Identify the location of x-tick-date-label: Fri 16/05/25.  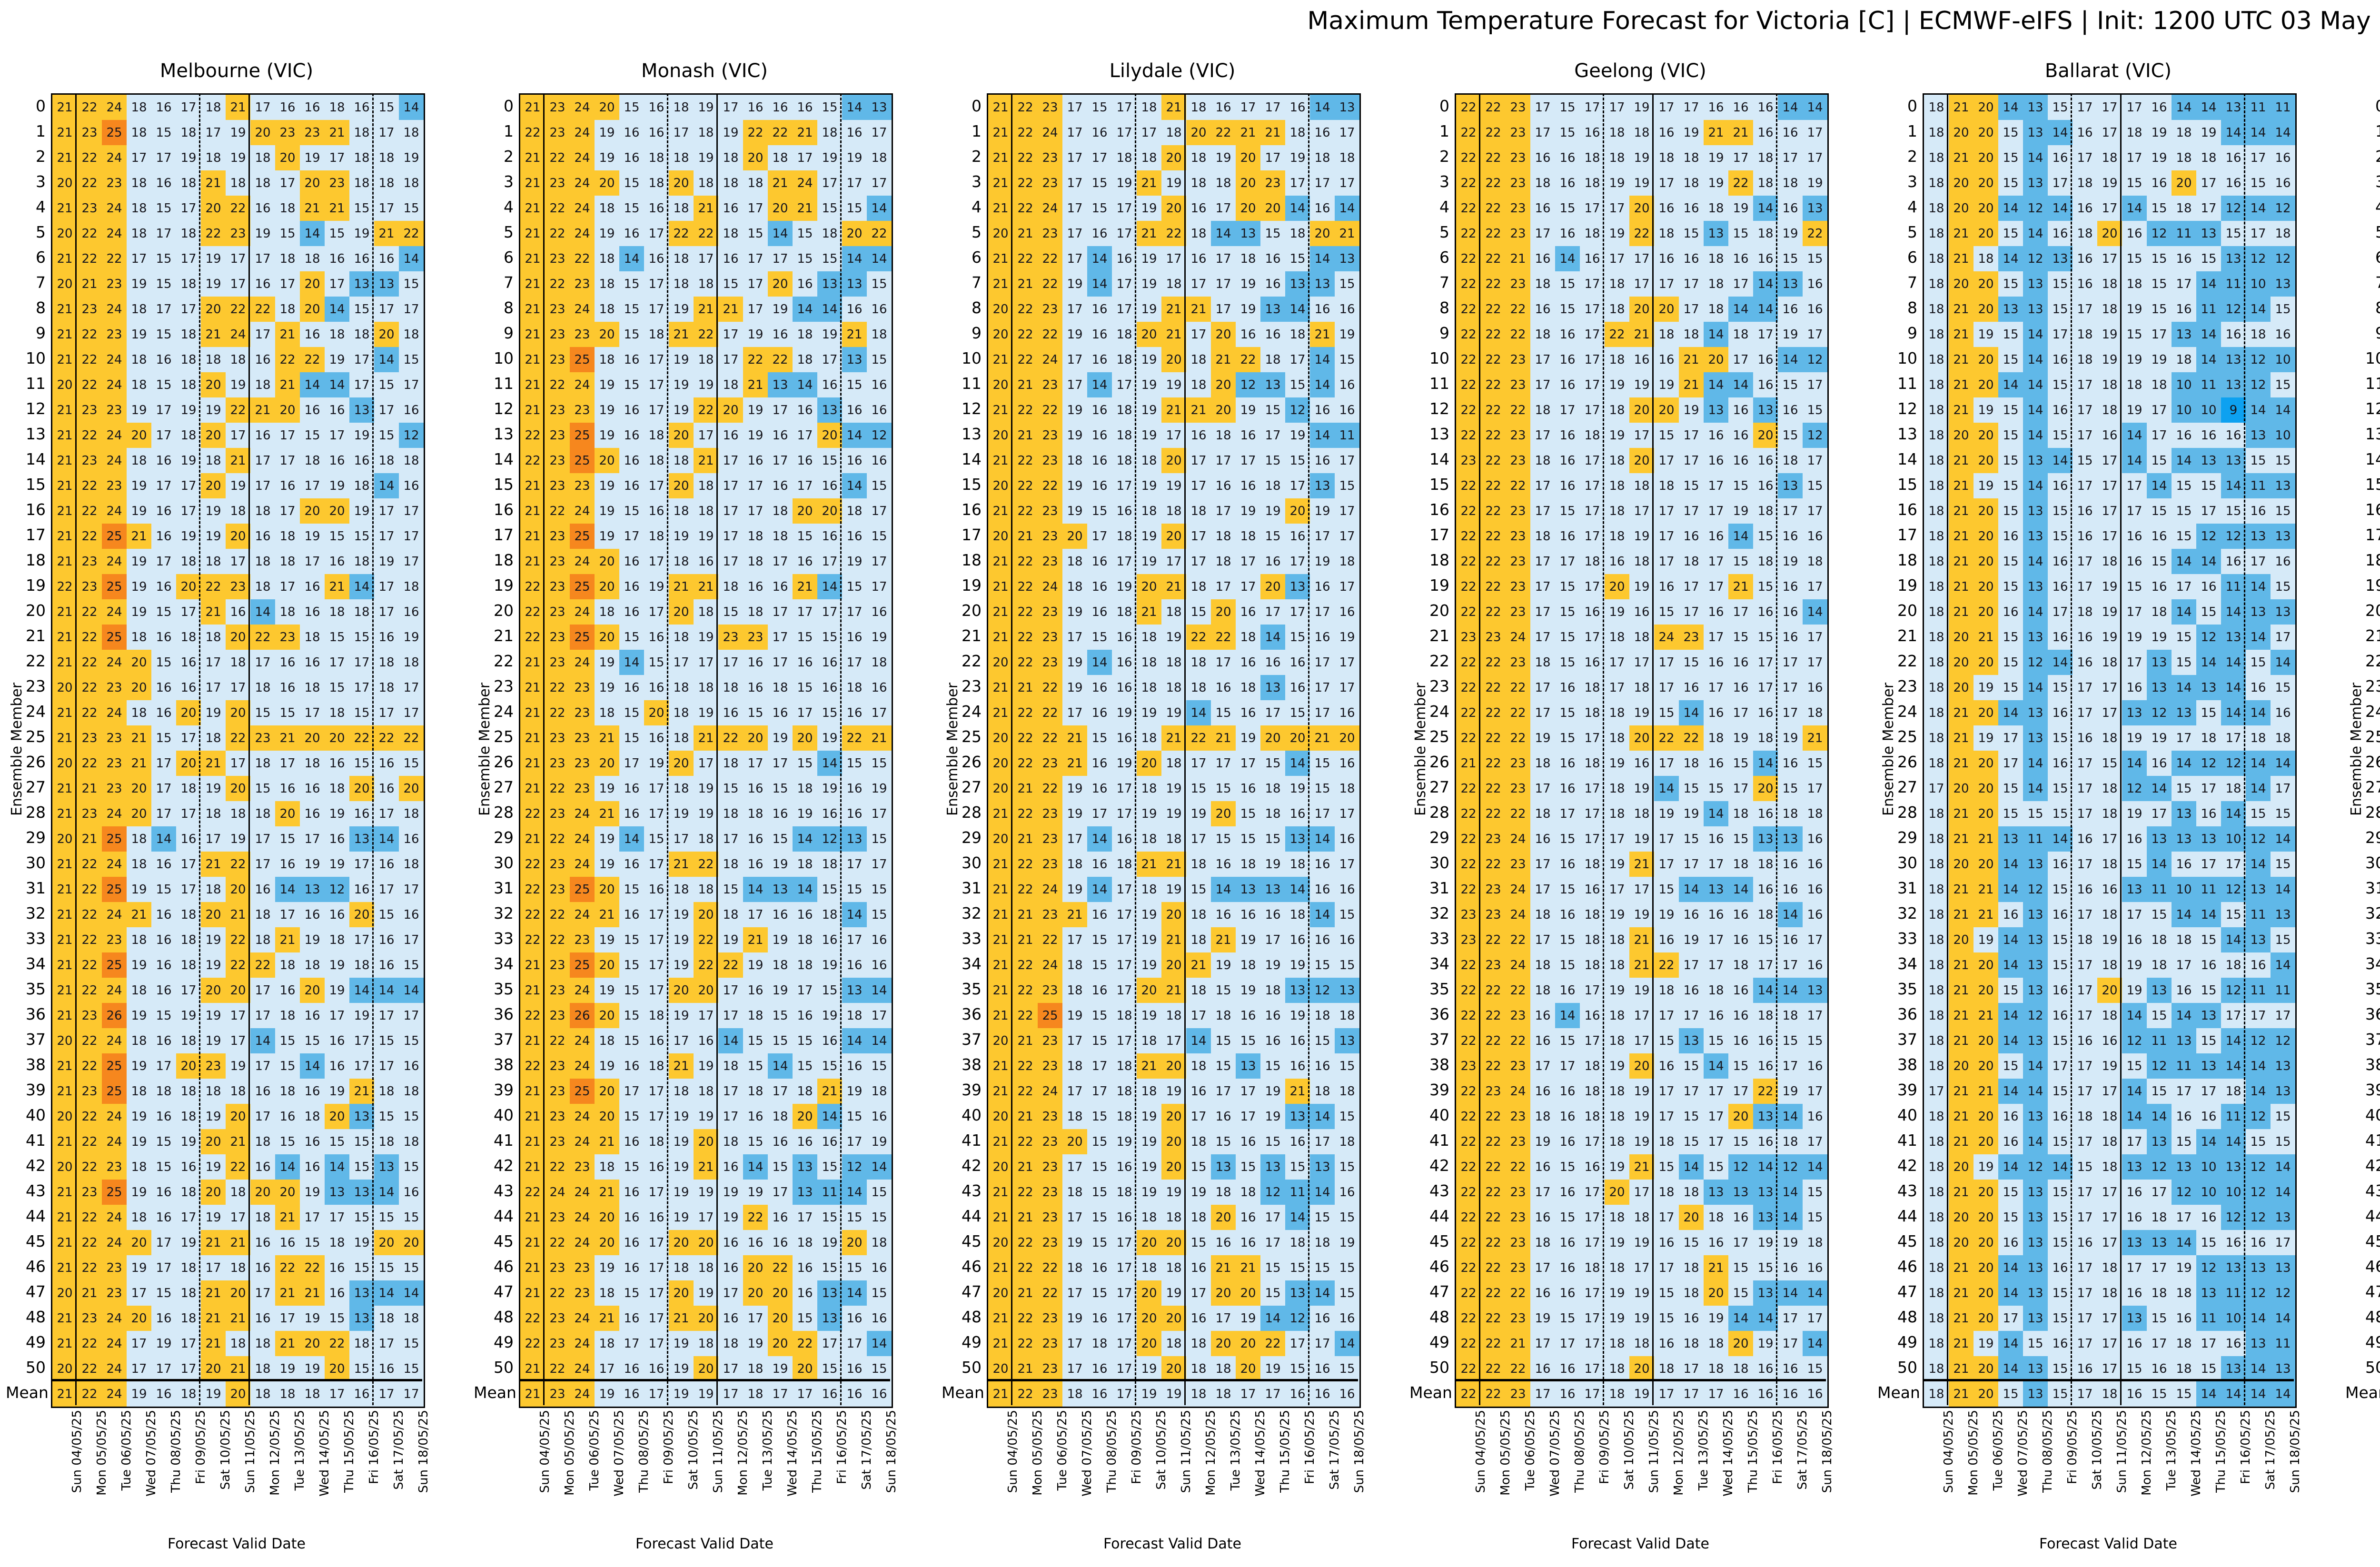
(2246, 1447).